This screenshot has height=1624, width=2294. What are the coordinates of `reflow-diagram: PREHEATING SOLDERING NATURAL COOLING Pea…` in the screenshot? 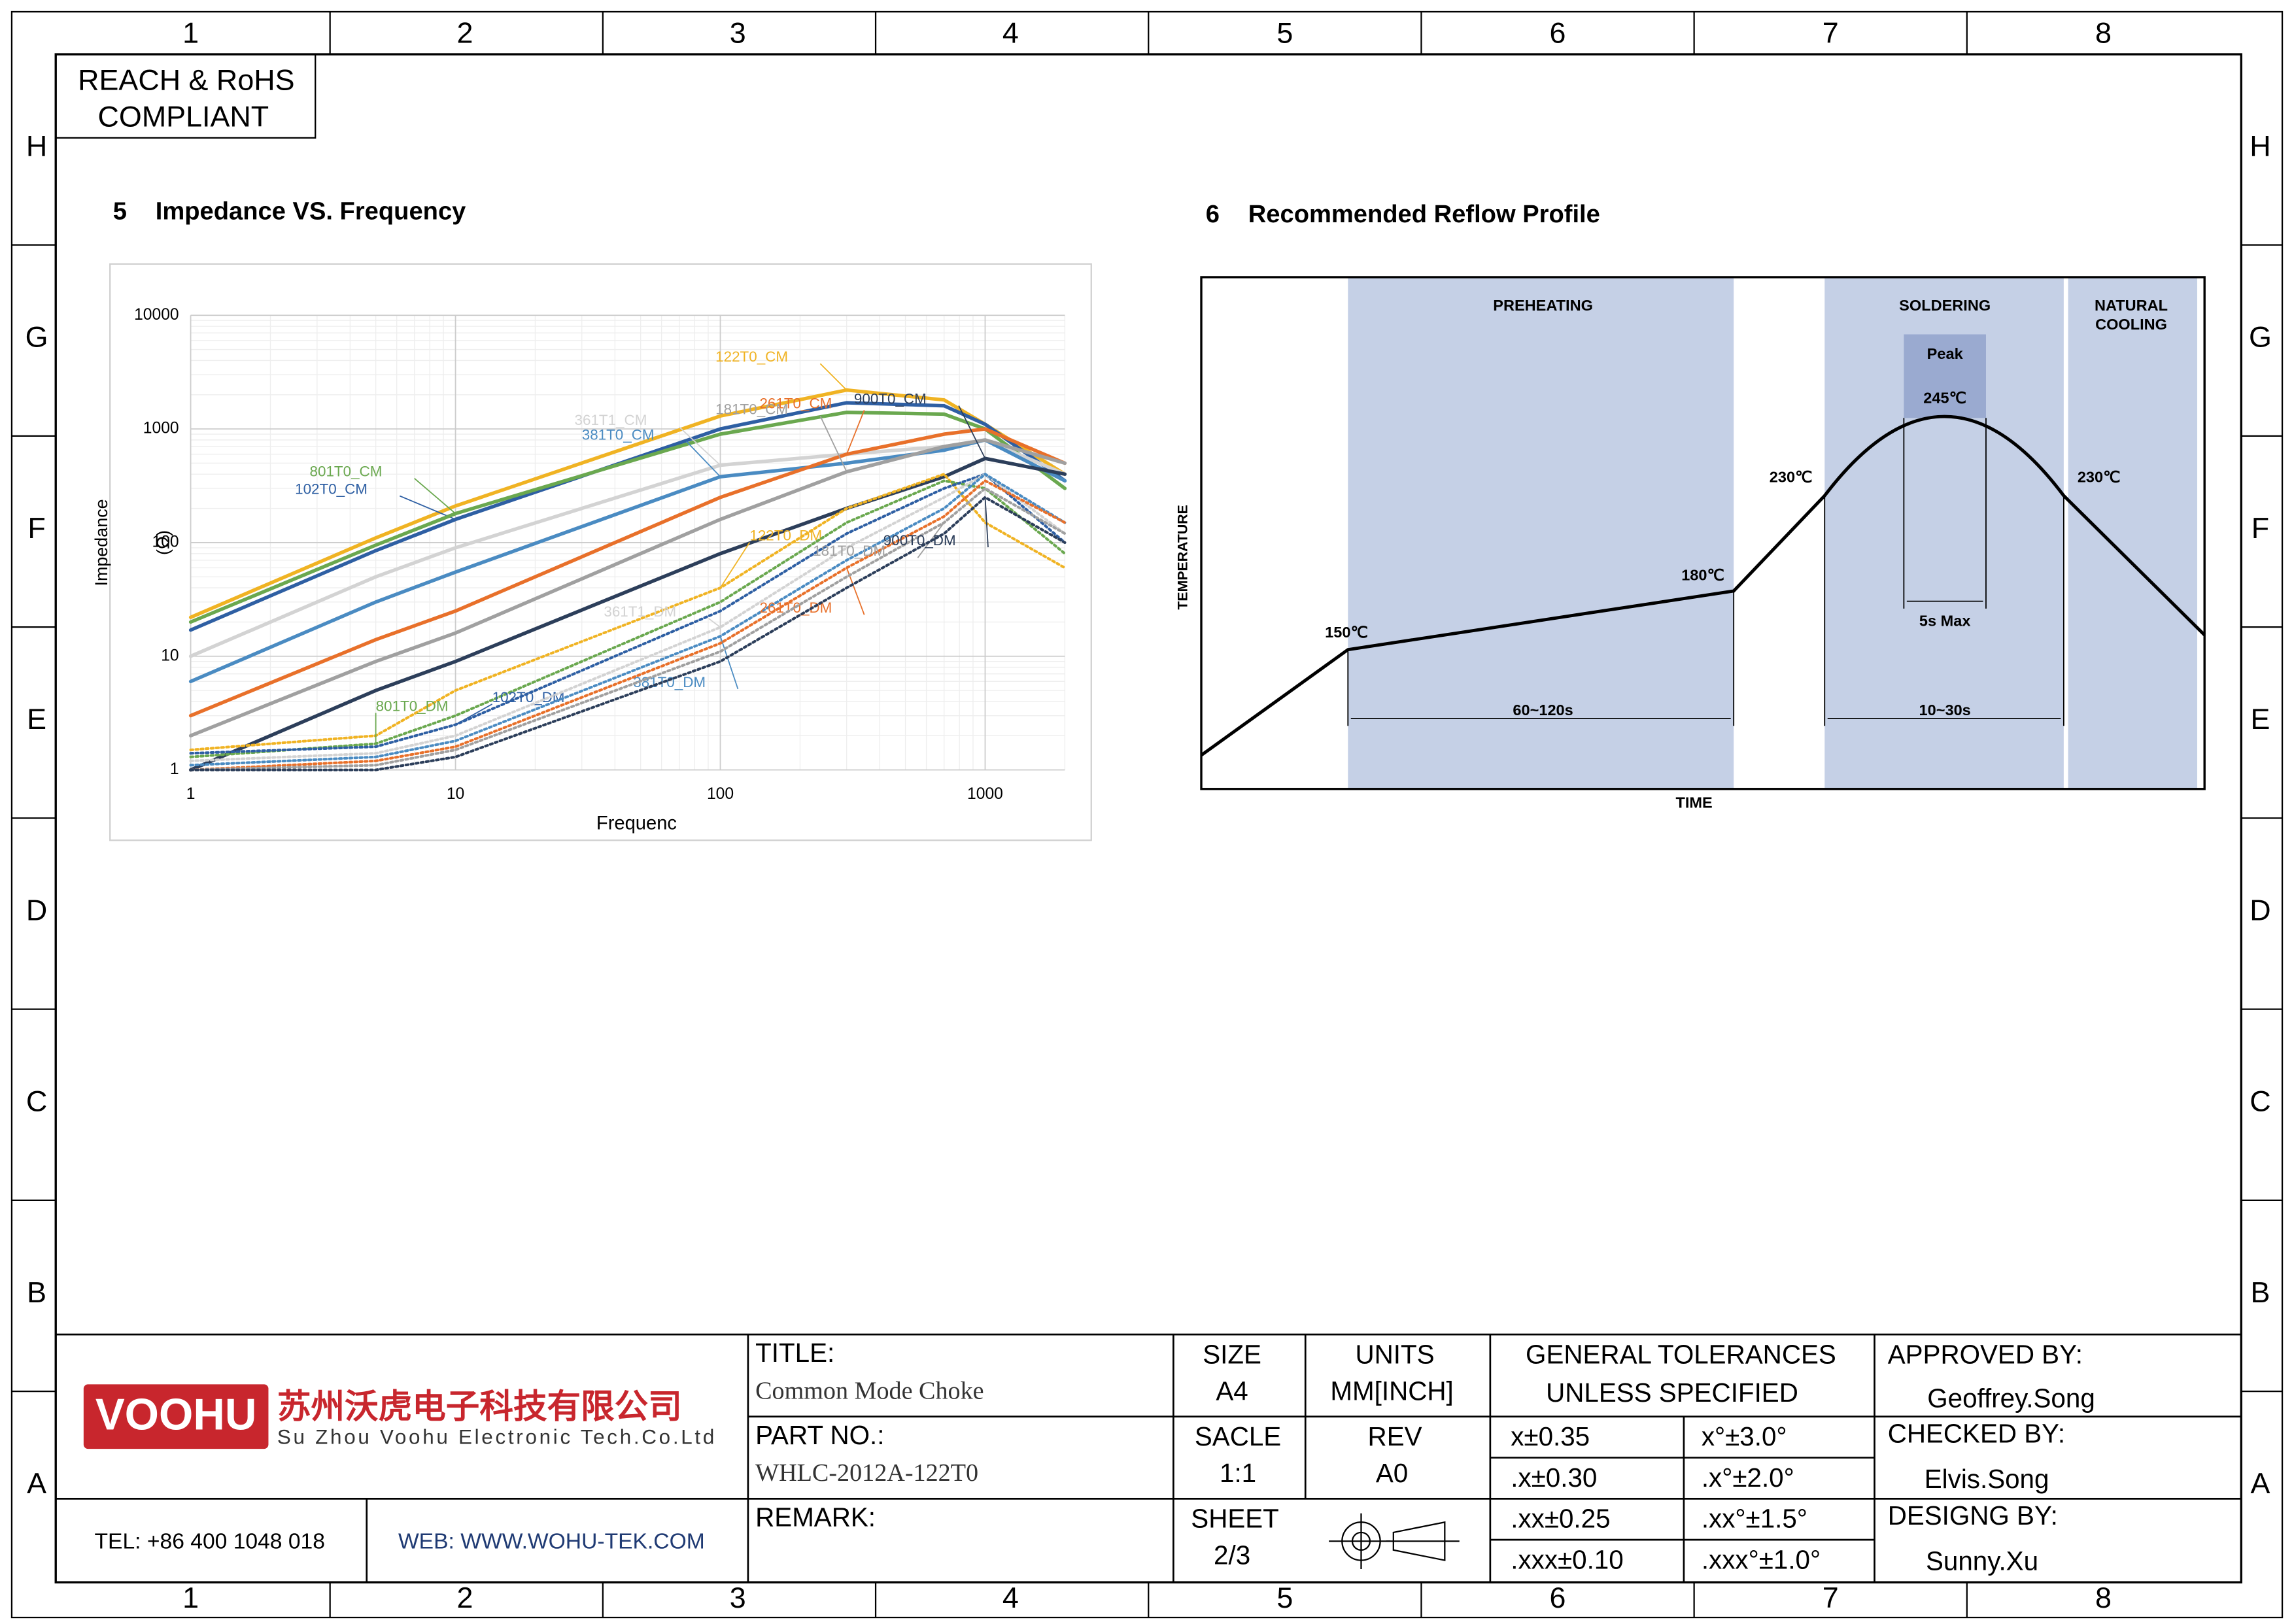 It's located at (1690, 543).